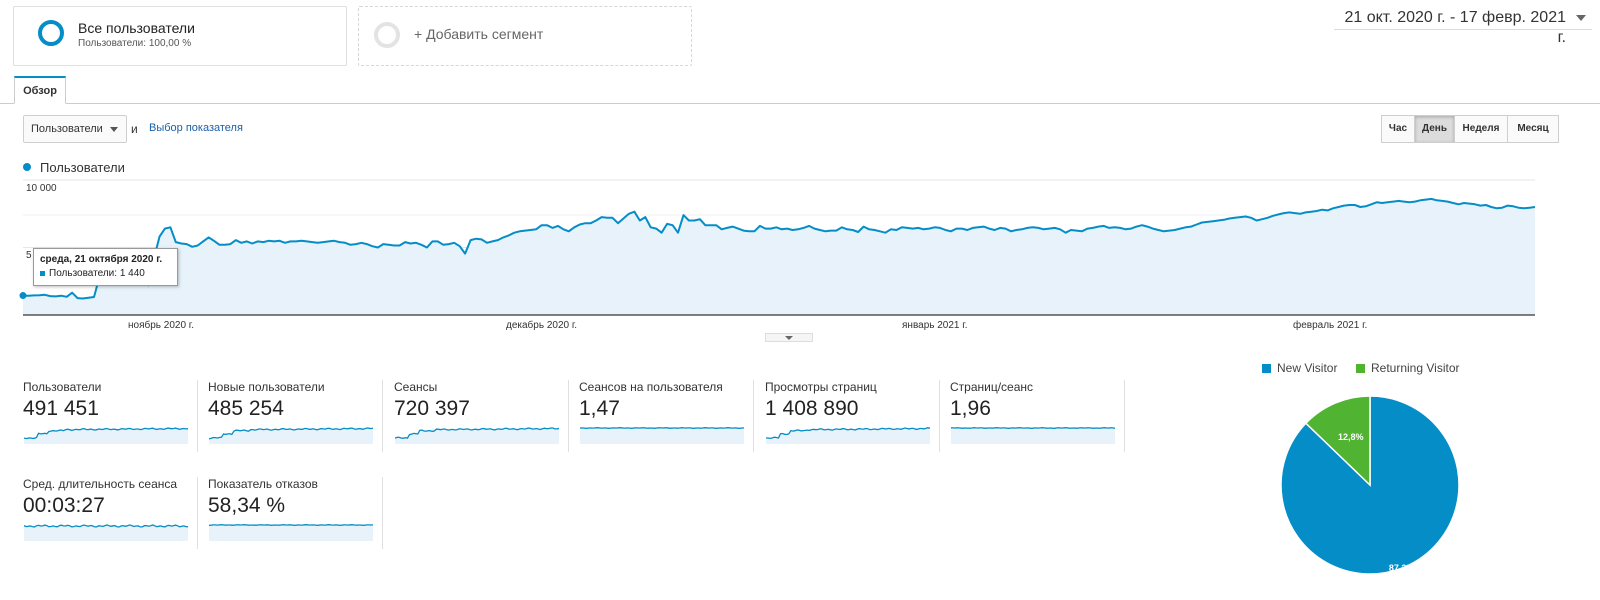 The image size is (1600, 600). What do you see at coordinates (196, 128) in the screenshot?
I see `choose-metric-link: Выбор показателя` at bounding box center [196, 128].